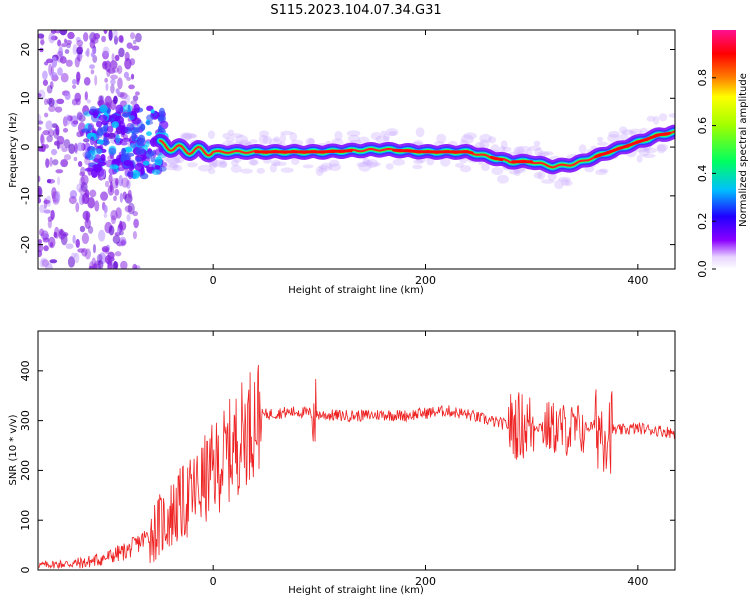 This screenshot has width=750, height=600. Describe the element at coordinates (25, 50) in the screenshot. I see `spectrogram-y-tick-label: 20` at that location.